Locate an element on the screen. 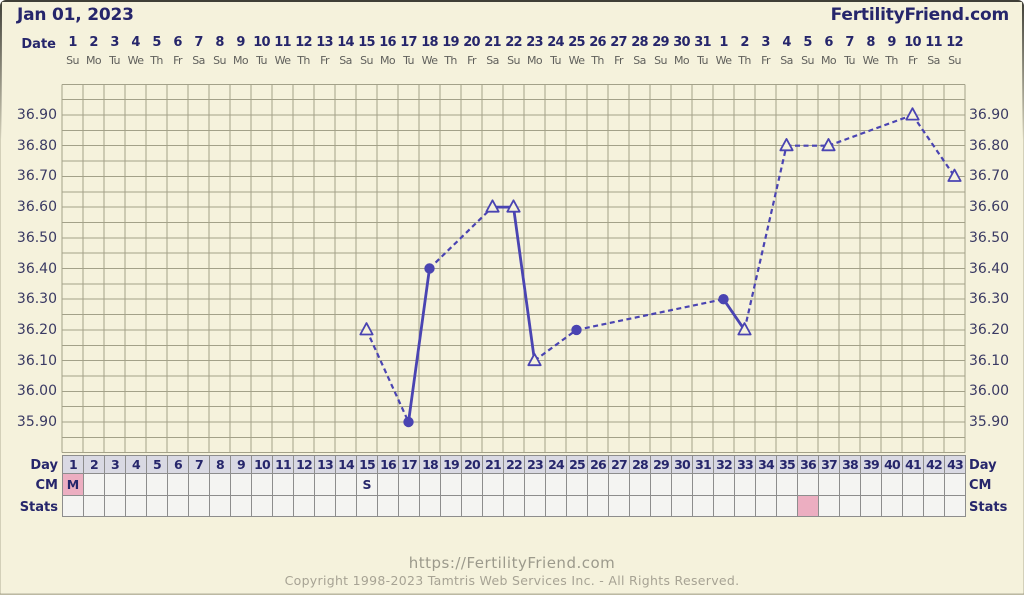 Image resolution: width=1024 pixels, height=595 pixels. day-cell: 4 is located at coordinates (136, 464).